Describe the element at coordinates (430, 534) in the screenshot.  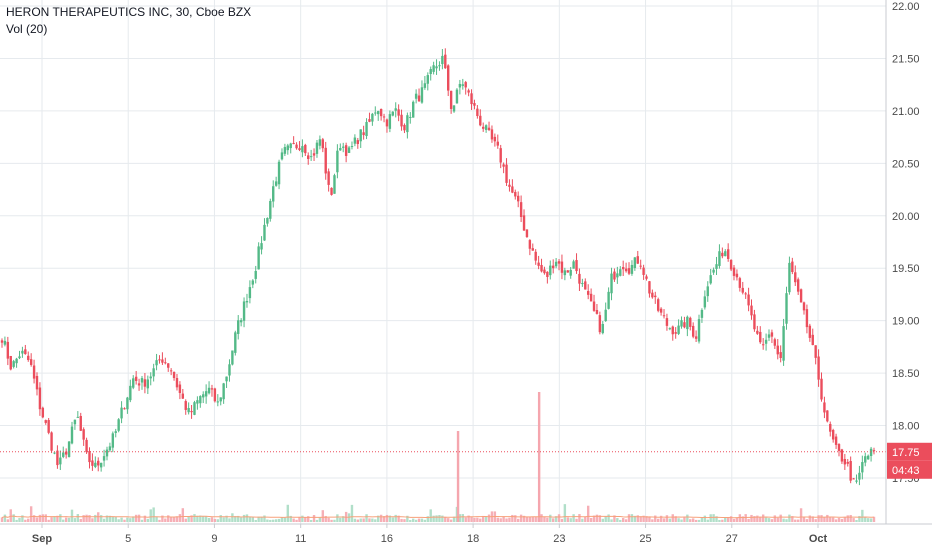
I see `time-axis: Sep 5 9 11 16 18 23 25 27 Oct` at that location.